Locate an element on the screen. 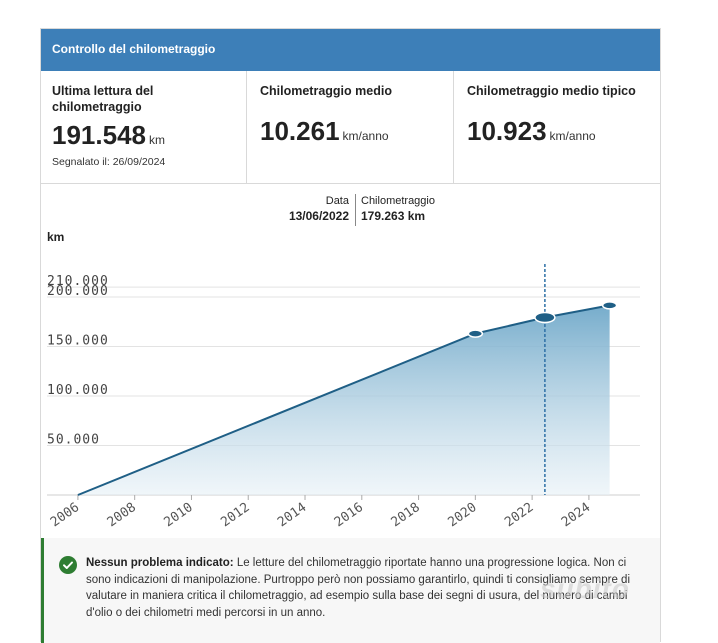 The width and height of the screenshot is (718, 643). tooltip-date-label: Data is located at coordinates (337, 201).